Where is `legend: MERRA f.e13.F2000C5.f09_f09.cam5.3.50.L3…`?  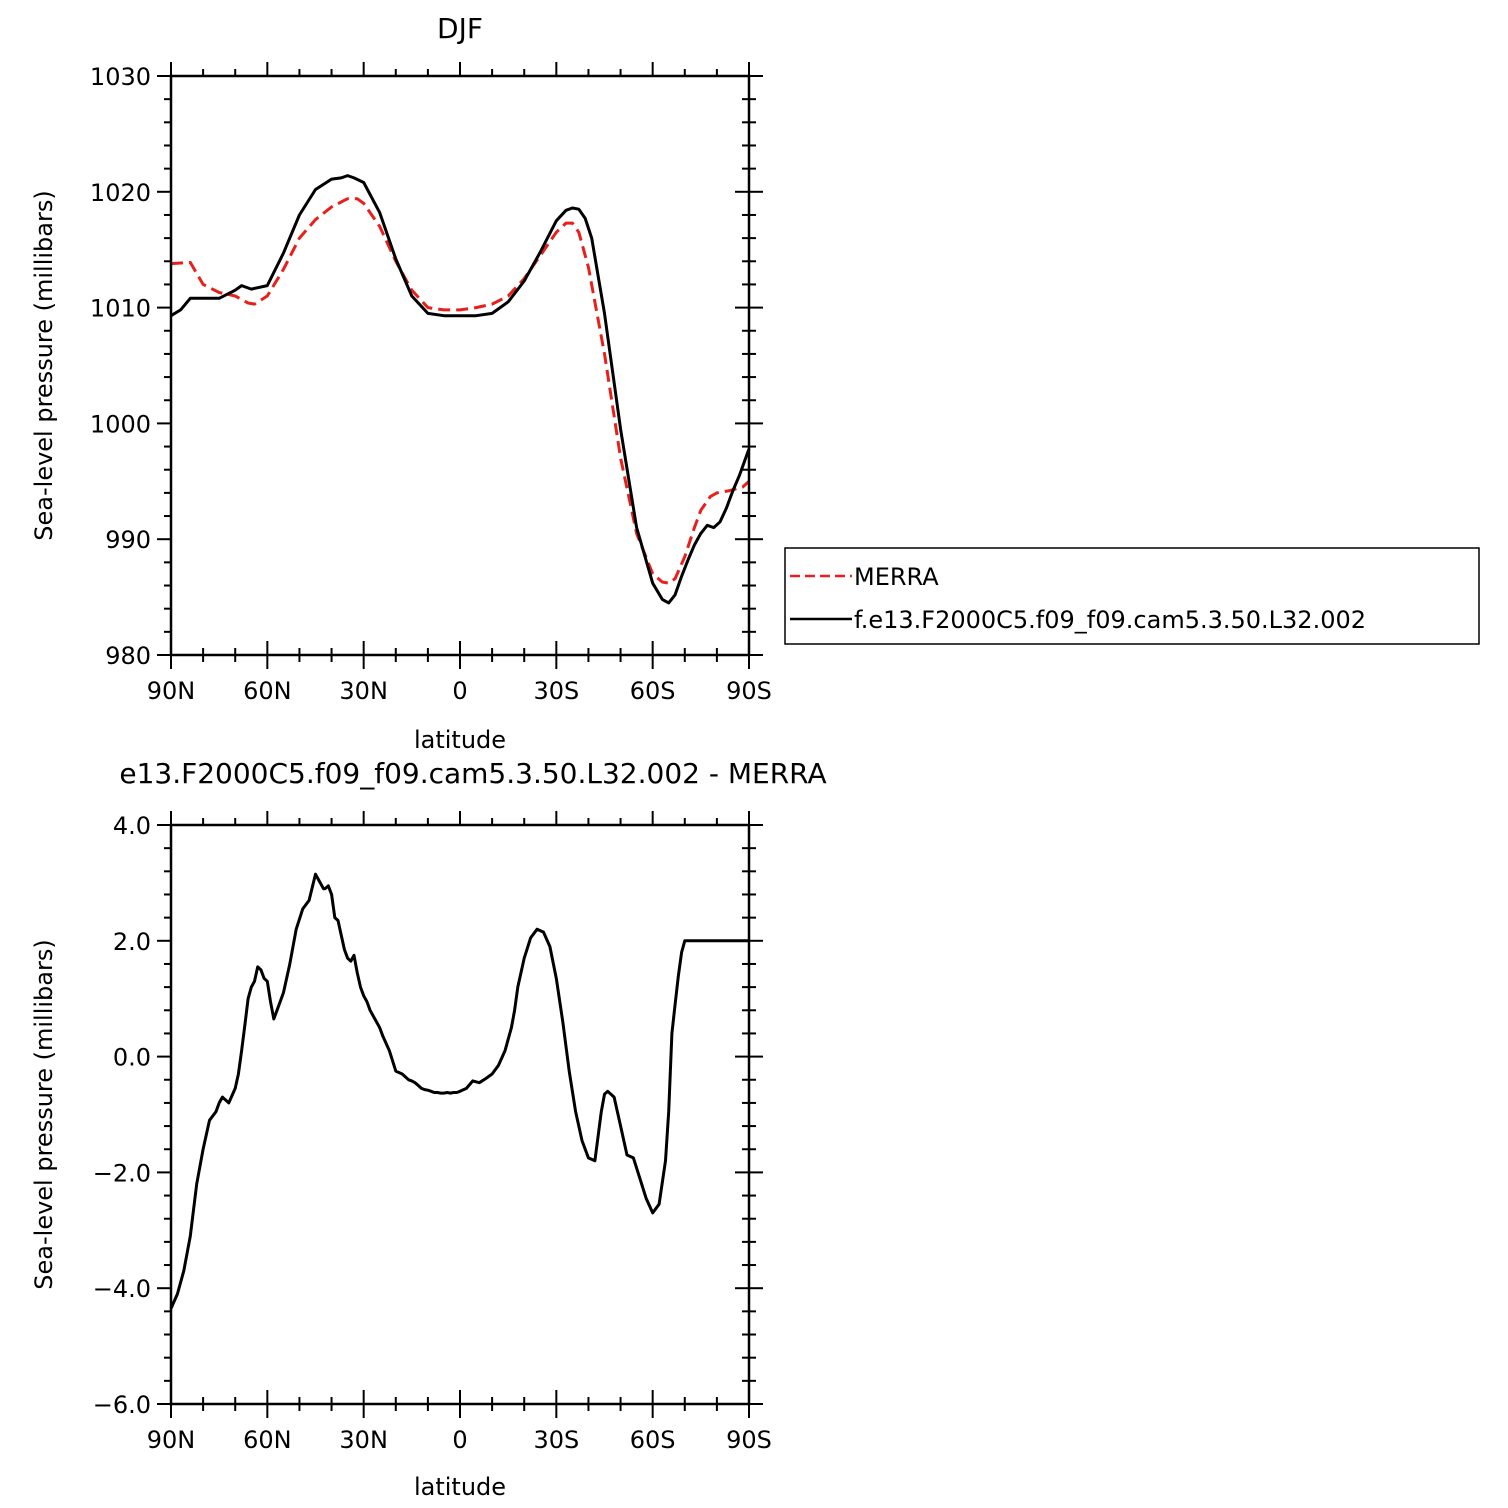
legend: MERRA f.e13.F2000C5.f09_f09.cam5.3.50.L3… is located at coordinates (1132, 596).